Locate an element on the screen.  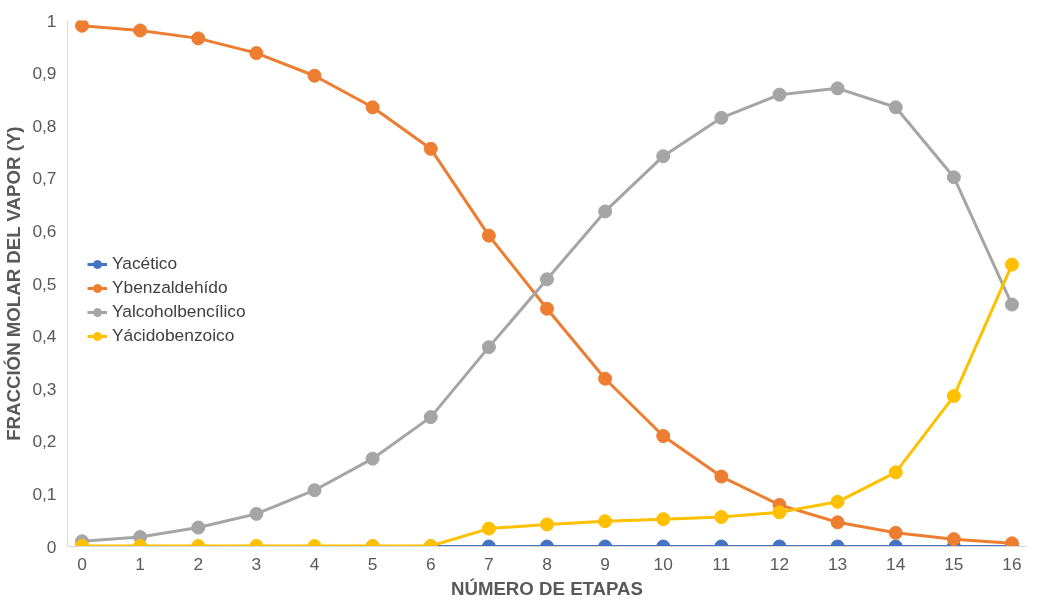
y-axis-title: FRACCIÓN MOLAR DEL VAPOR (Y) is located at coordinates (14, 283).